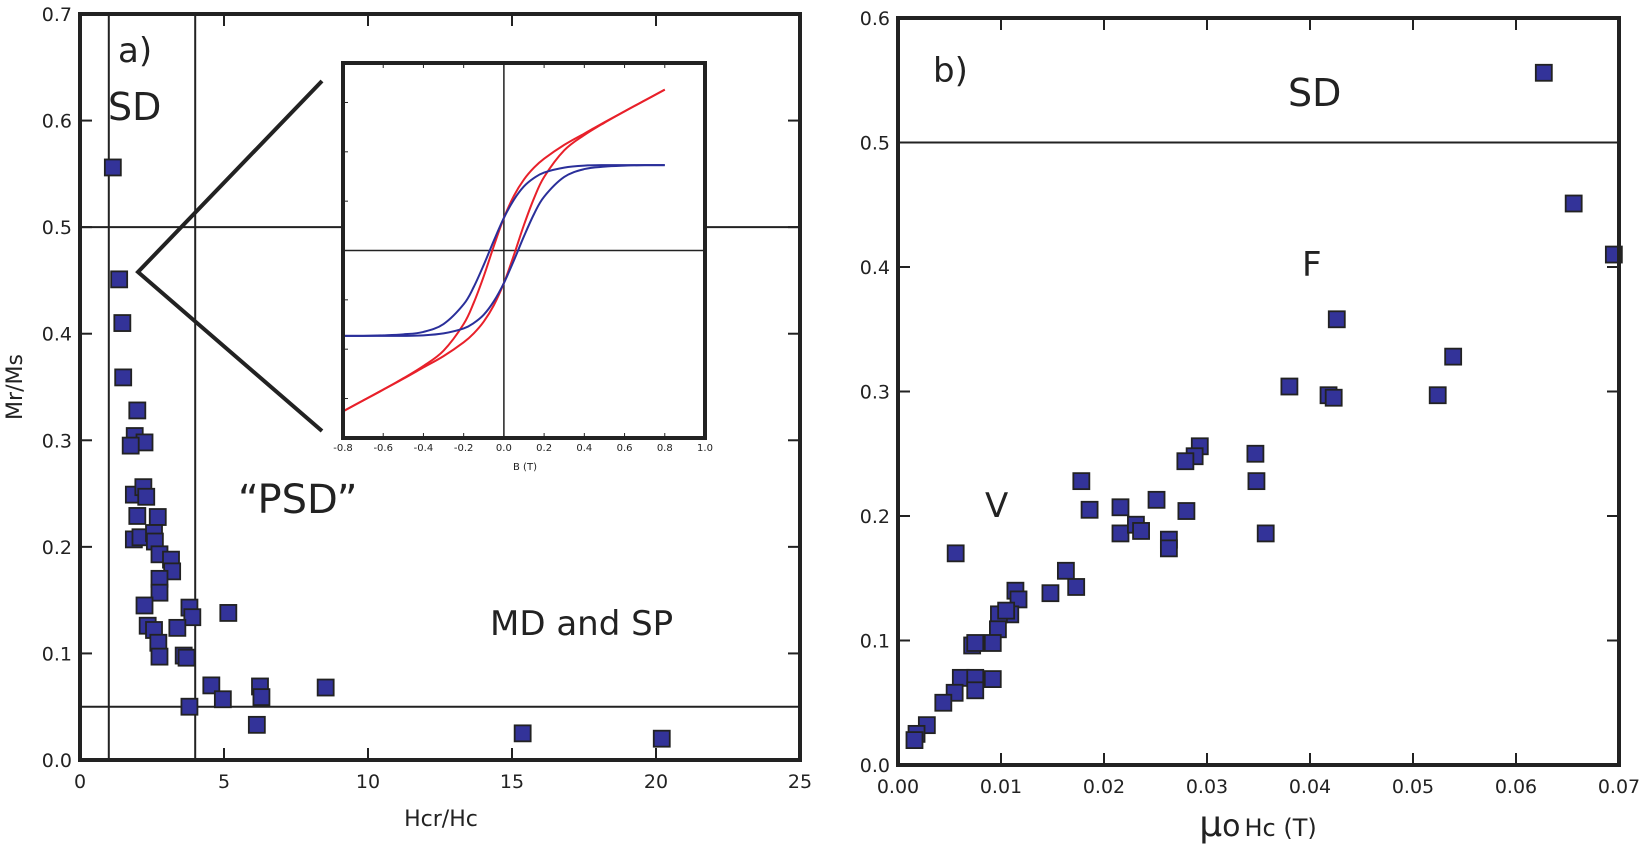 The width and height of the screenshot is (1648, 849). I want to click on inset-x-axis-title: B (T), so click(525, 467).